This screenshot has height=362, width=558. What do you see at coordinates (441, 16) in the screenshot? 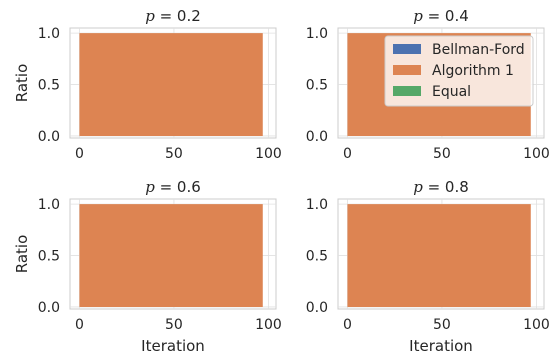
I see `subplot-title: p = 0.4` at bounding box center [441, 16].